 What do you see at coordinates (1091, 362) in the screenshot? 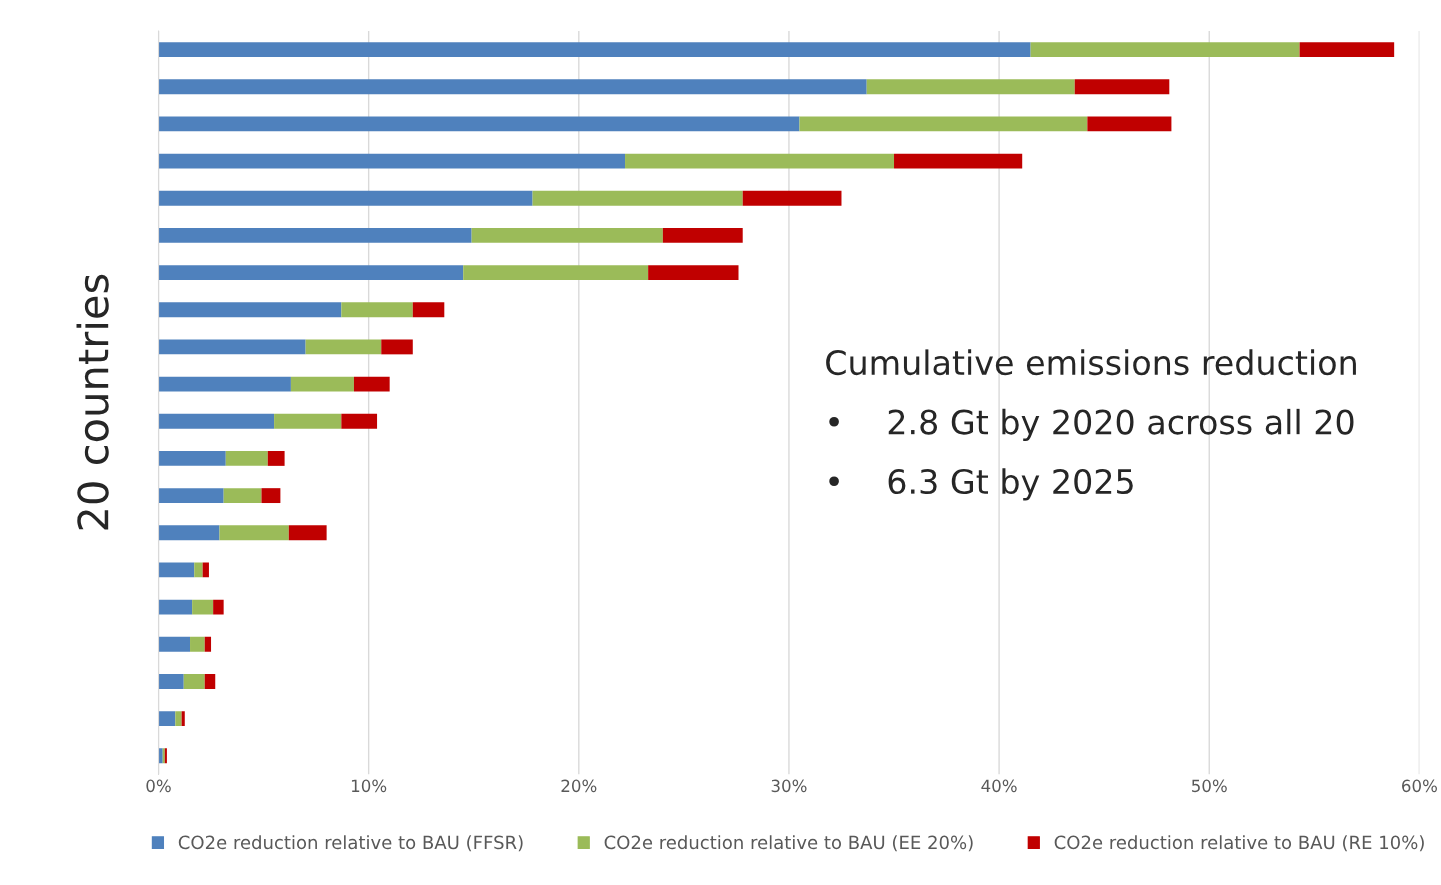
I see `annotation: Cumulative emissions reduction` at bounding box center [1091, 362].